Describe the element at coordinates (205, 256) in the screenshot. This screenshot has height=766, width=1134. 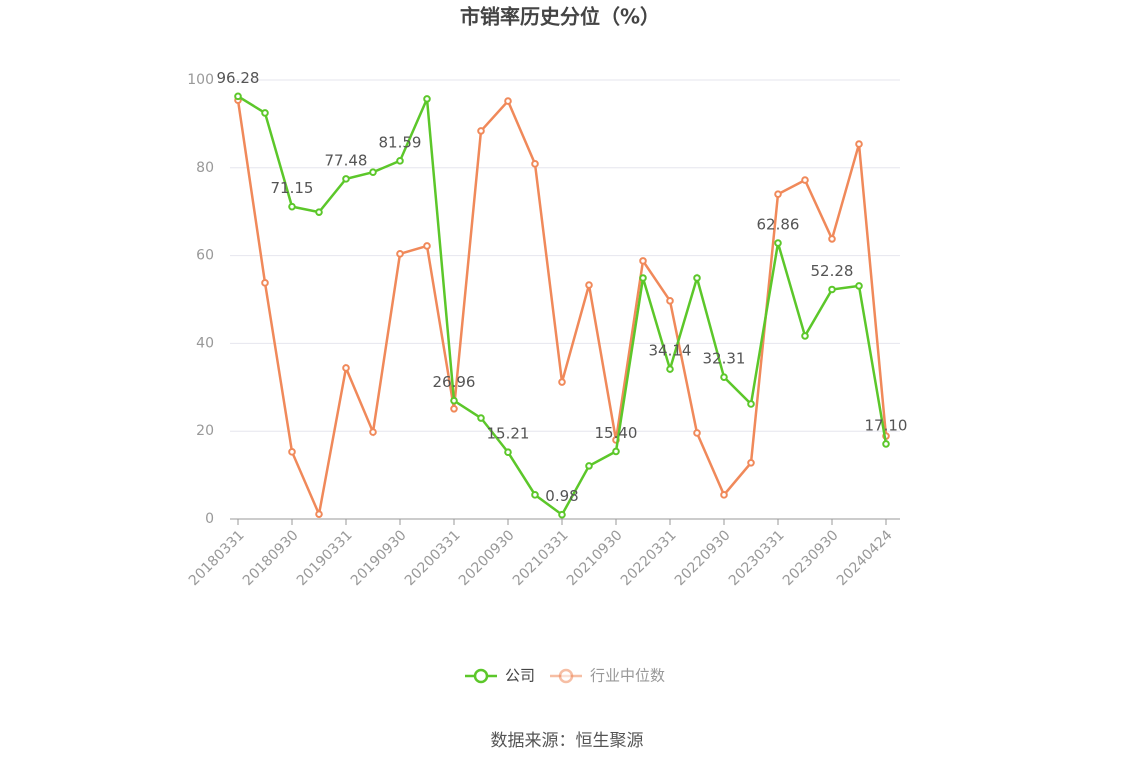
I see `y-tick-label: 60` at that location.